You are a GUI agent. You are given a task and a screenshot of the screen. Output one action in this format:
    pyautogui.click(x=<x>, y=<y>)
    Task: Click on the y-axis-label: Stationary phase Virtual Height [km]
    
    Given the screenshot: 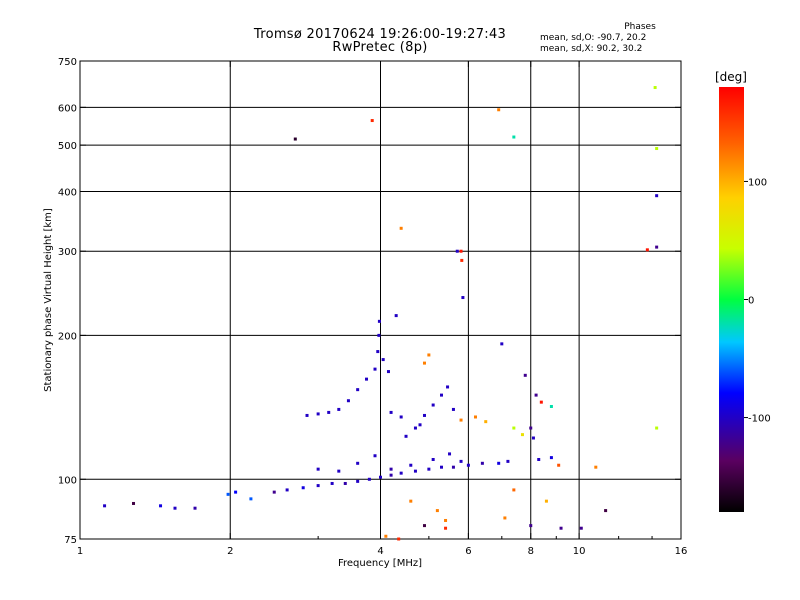 What is the action you would take?
    pyautogui.click(x=48, y=300)
    